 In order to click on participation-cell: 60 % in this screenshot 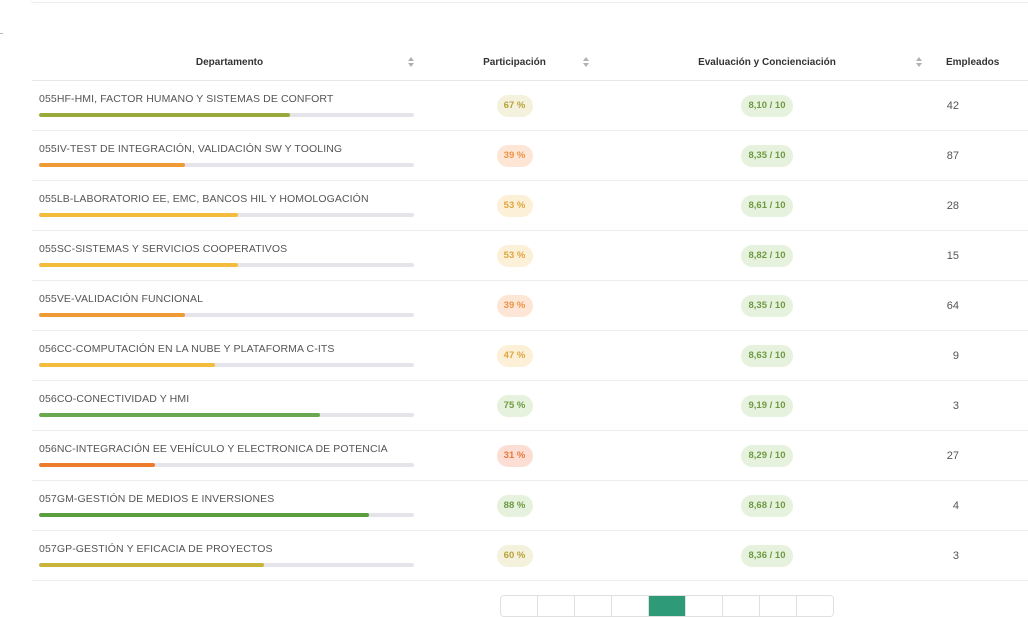, I will do `click(514, 555)`.